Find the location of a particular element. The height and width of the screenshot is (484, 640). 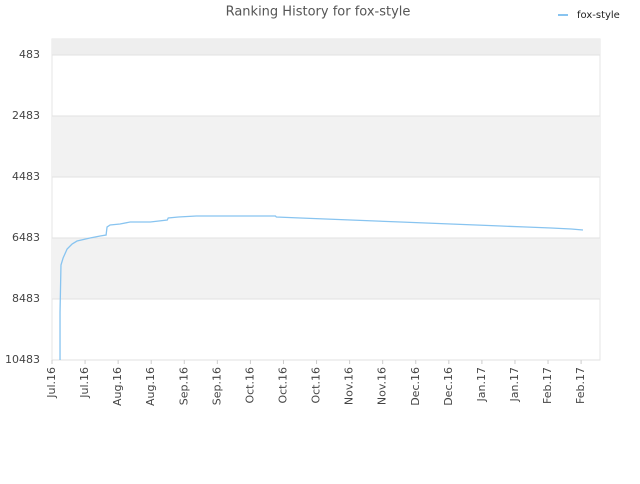

y-tick-label: 6483 is located at coordinates (26, 237).